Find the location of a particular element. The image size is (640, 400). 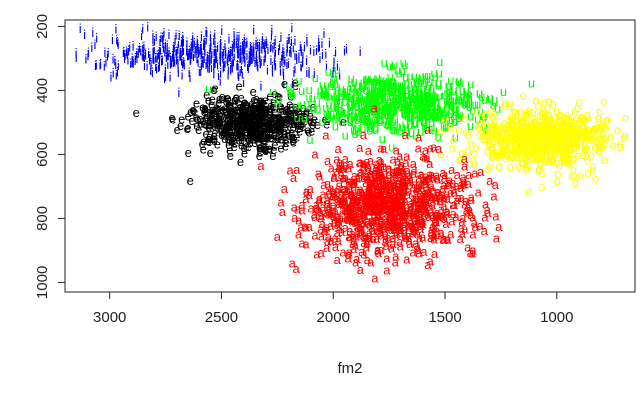

y-tick-label: 200 is located at coordinates (42, 26).